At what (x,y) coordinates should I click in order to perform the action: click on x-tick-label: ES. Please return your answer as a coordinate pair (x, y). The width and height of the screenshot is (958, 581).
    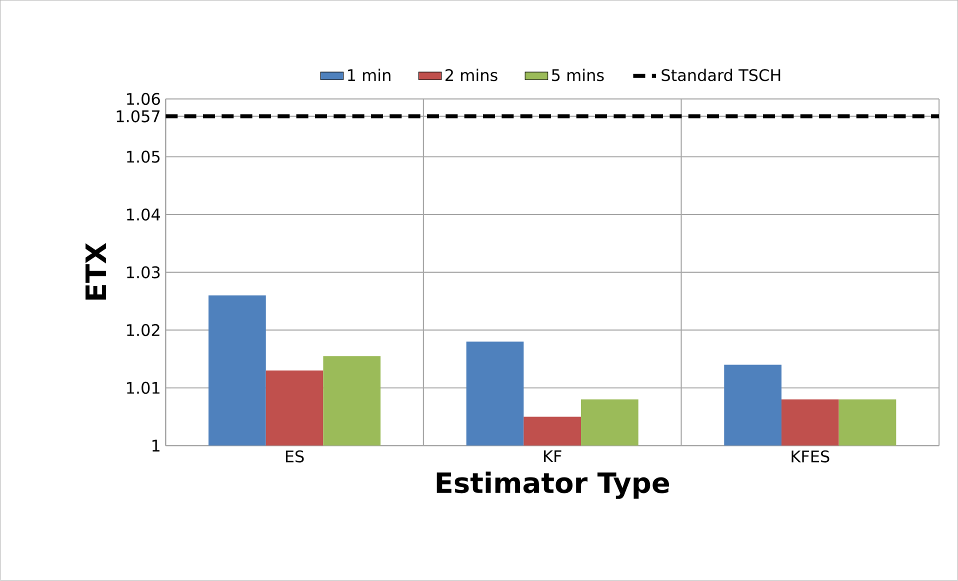
    Looking at the image, I should click on (295, 456).